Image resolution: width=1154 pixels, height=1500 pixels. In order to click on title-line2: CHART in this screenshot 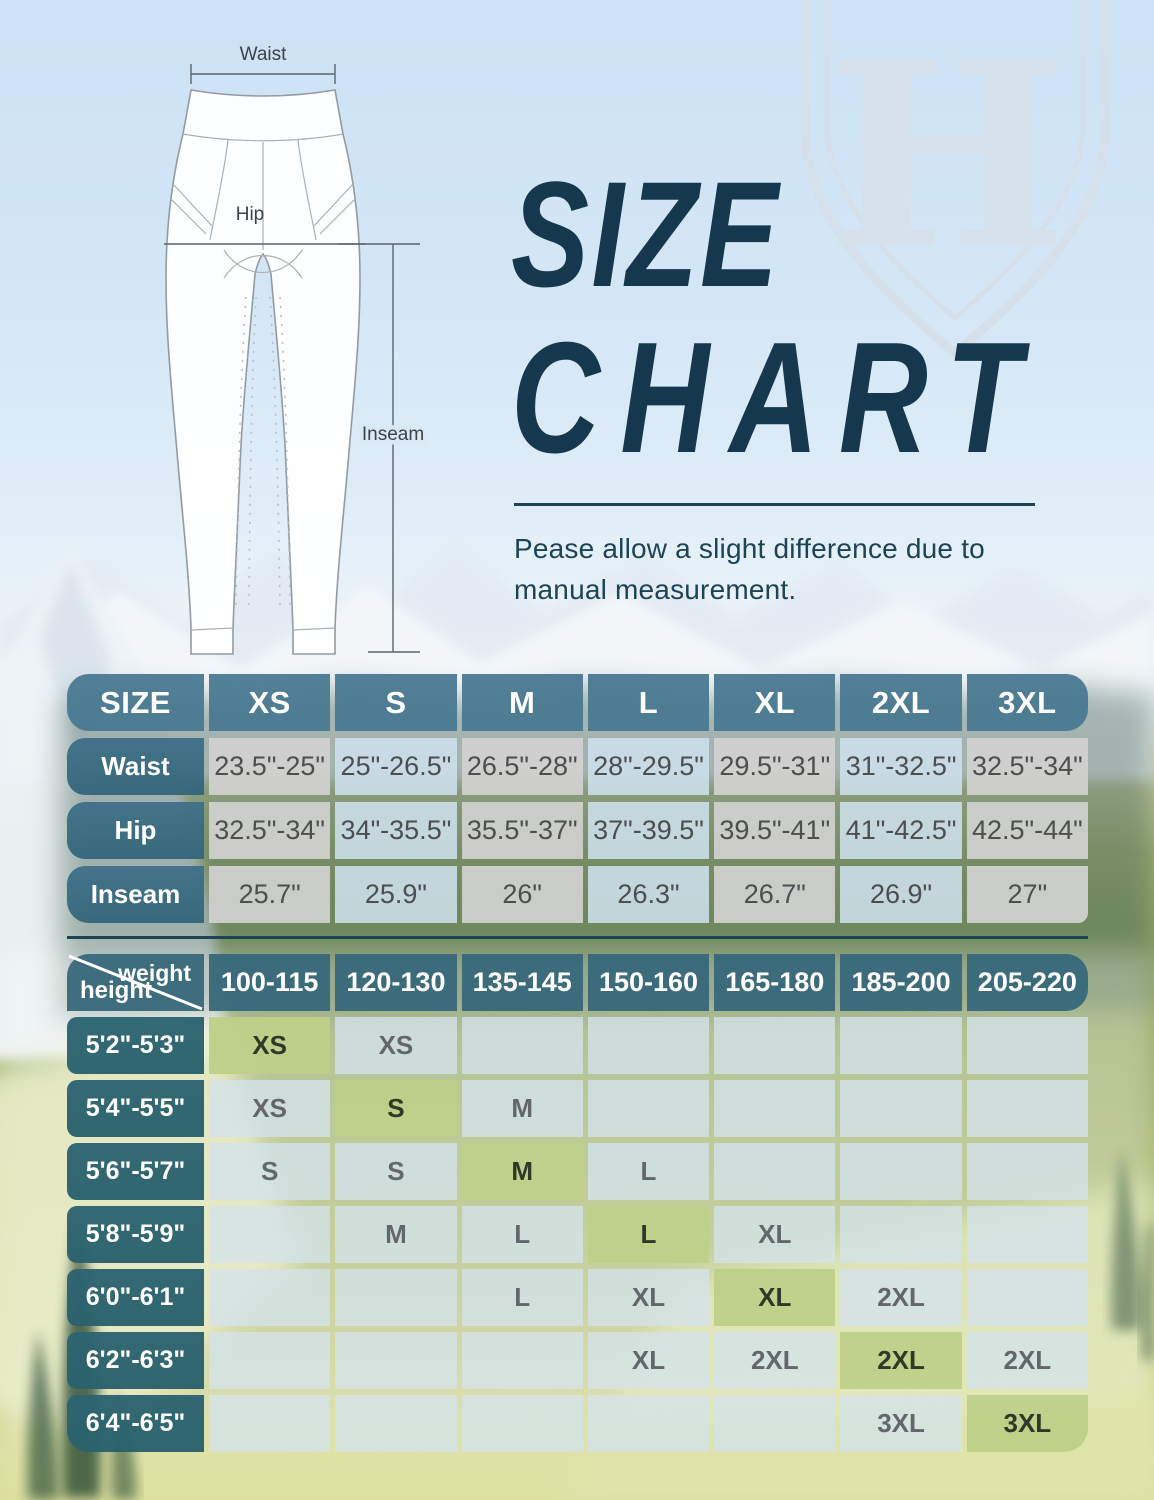, I will do `click(776, 398)`.